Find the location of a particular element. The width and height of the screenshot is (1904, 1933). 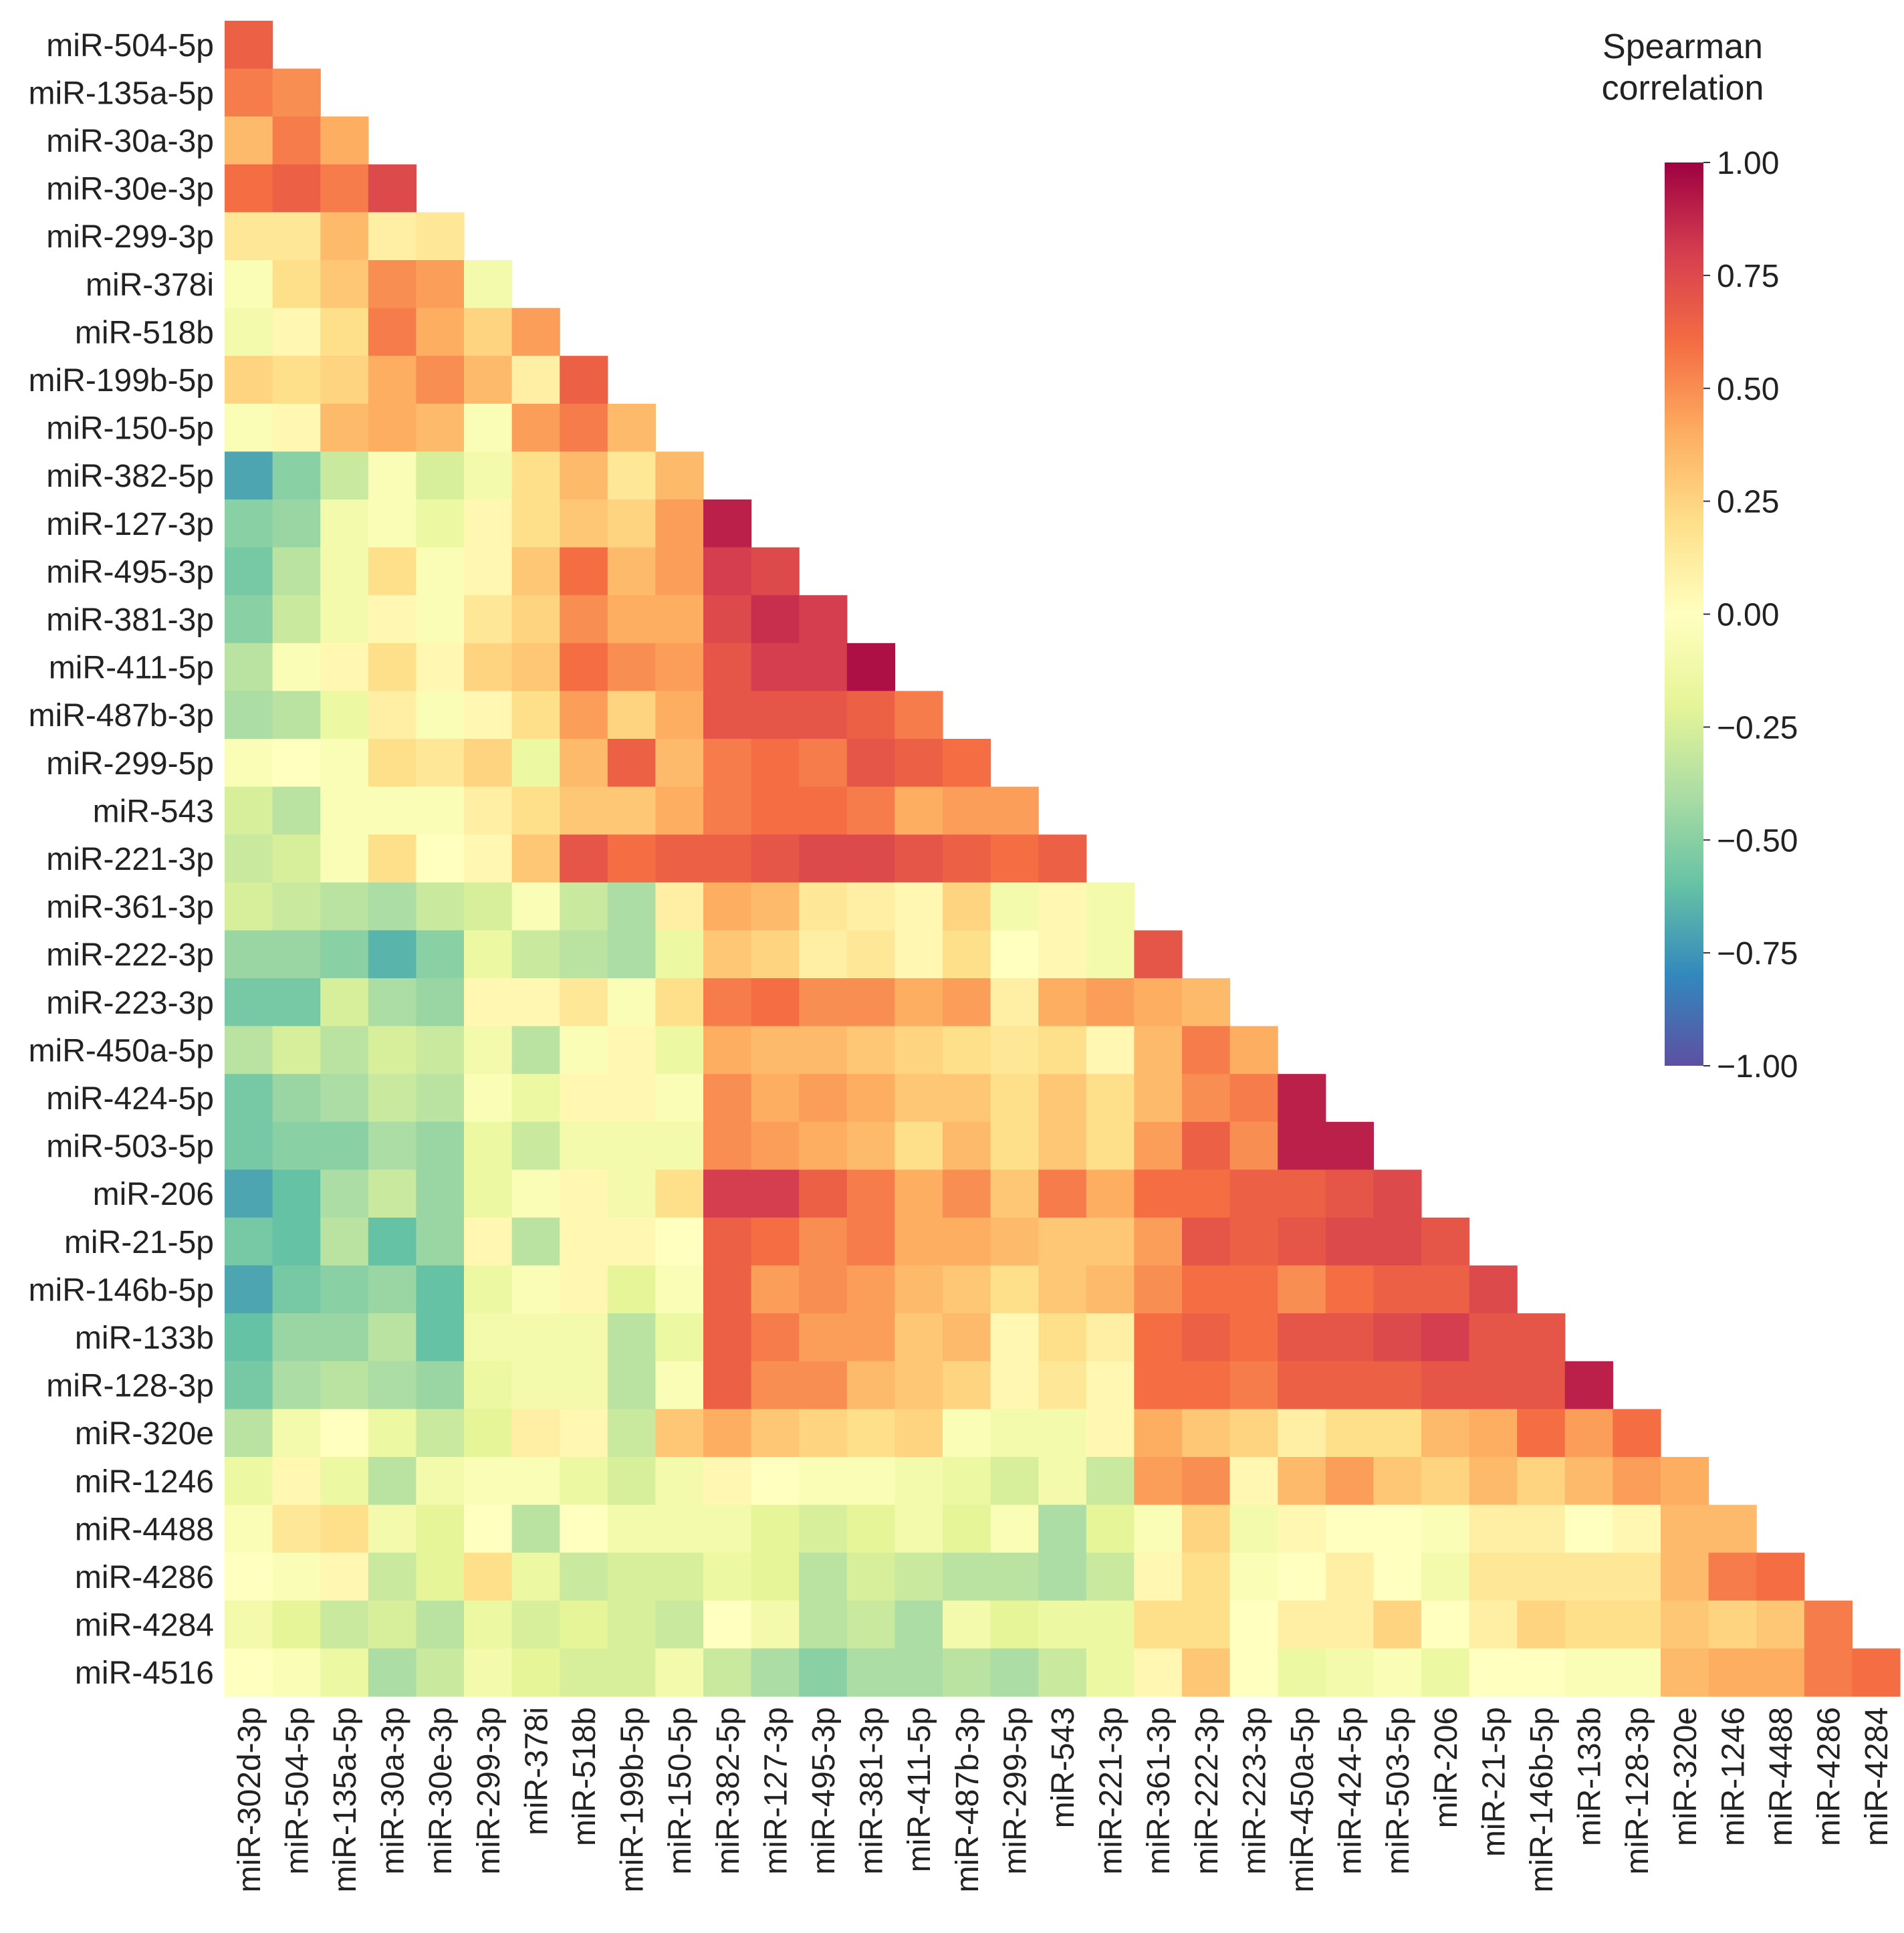

row-label: miR-146b-5p is located at coordinates (121, 1290).